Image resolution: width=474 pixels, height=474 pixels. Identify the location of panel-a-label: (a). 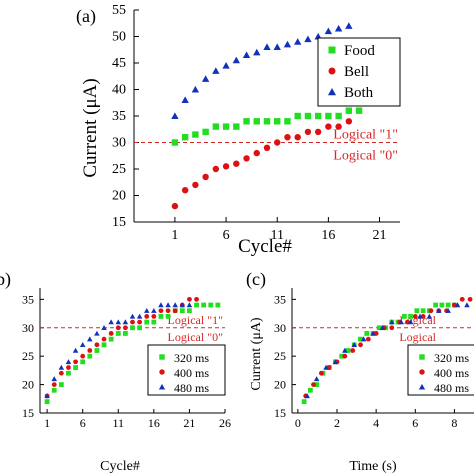
(86, 16).